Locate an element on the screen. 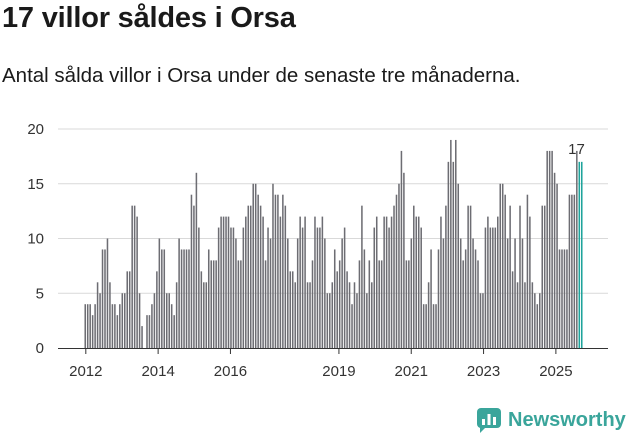 The height and width of the screenshot is (439, 631). chart-title: 17 villor såldes i Orsa is located at coordinates (149, 18).